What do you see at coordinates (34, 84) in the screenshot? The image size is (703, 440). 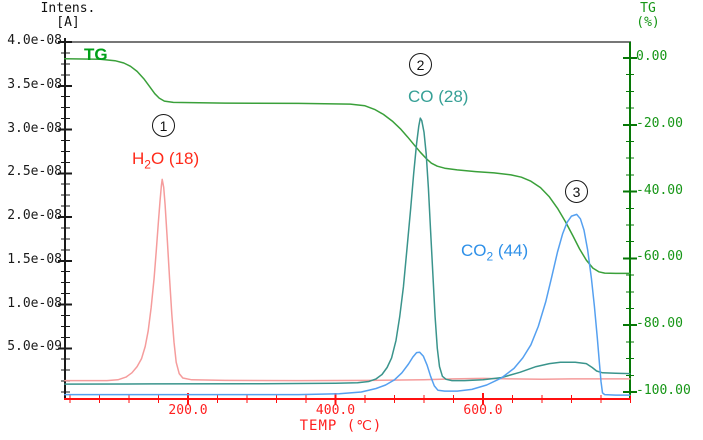 I see `left-axis-tick-label: 3.5e-08` at bounding box center [34, 84].